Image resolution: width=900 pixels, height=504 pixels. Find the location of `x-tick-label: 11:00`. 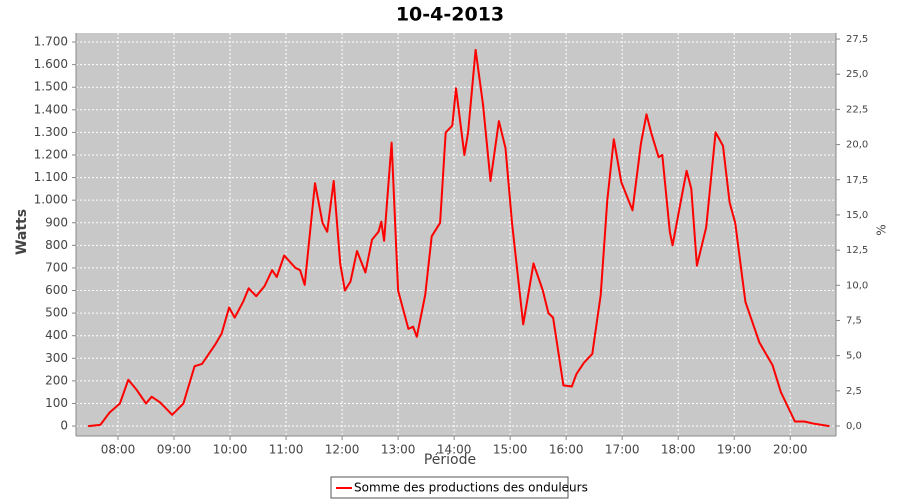

x-tick-label: 11:00 is located at coordinates (286, 450).